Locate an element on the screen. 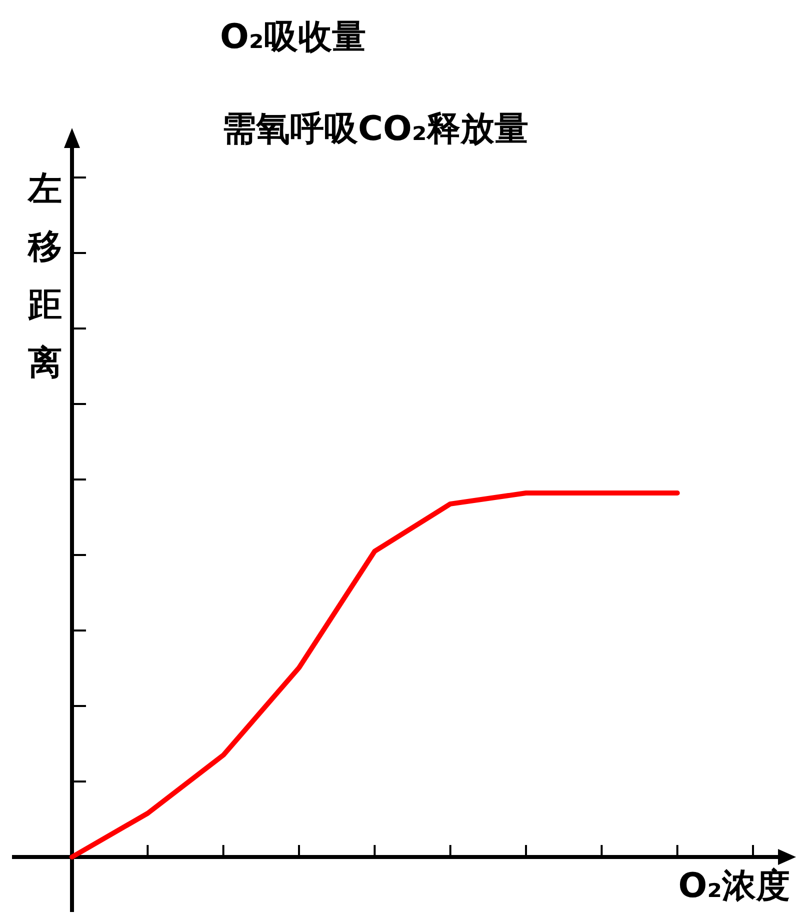 The image size is (796, 915). chart-title: O₂吸收量 is located at coordinates (293, 37).